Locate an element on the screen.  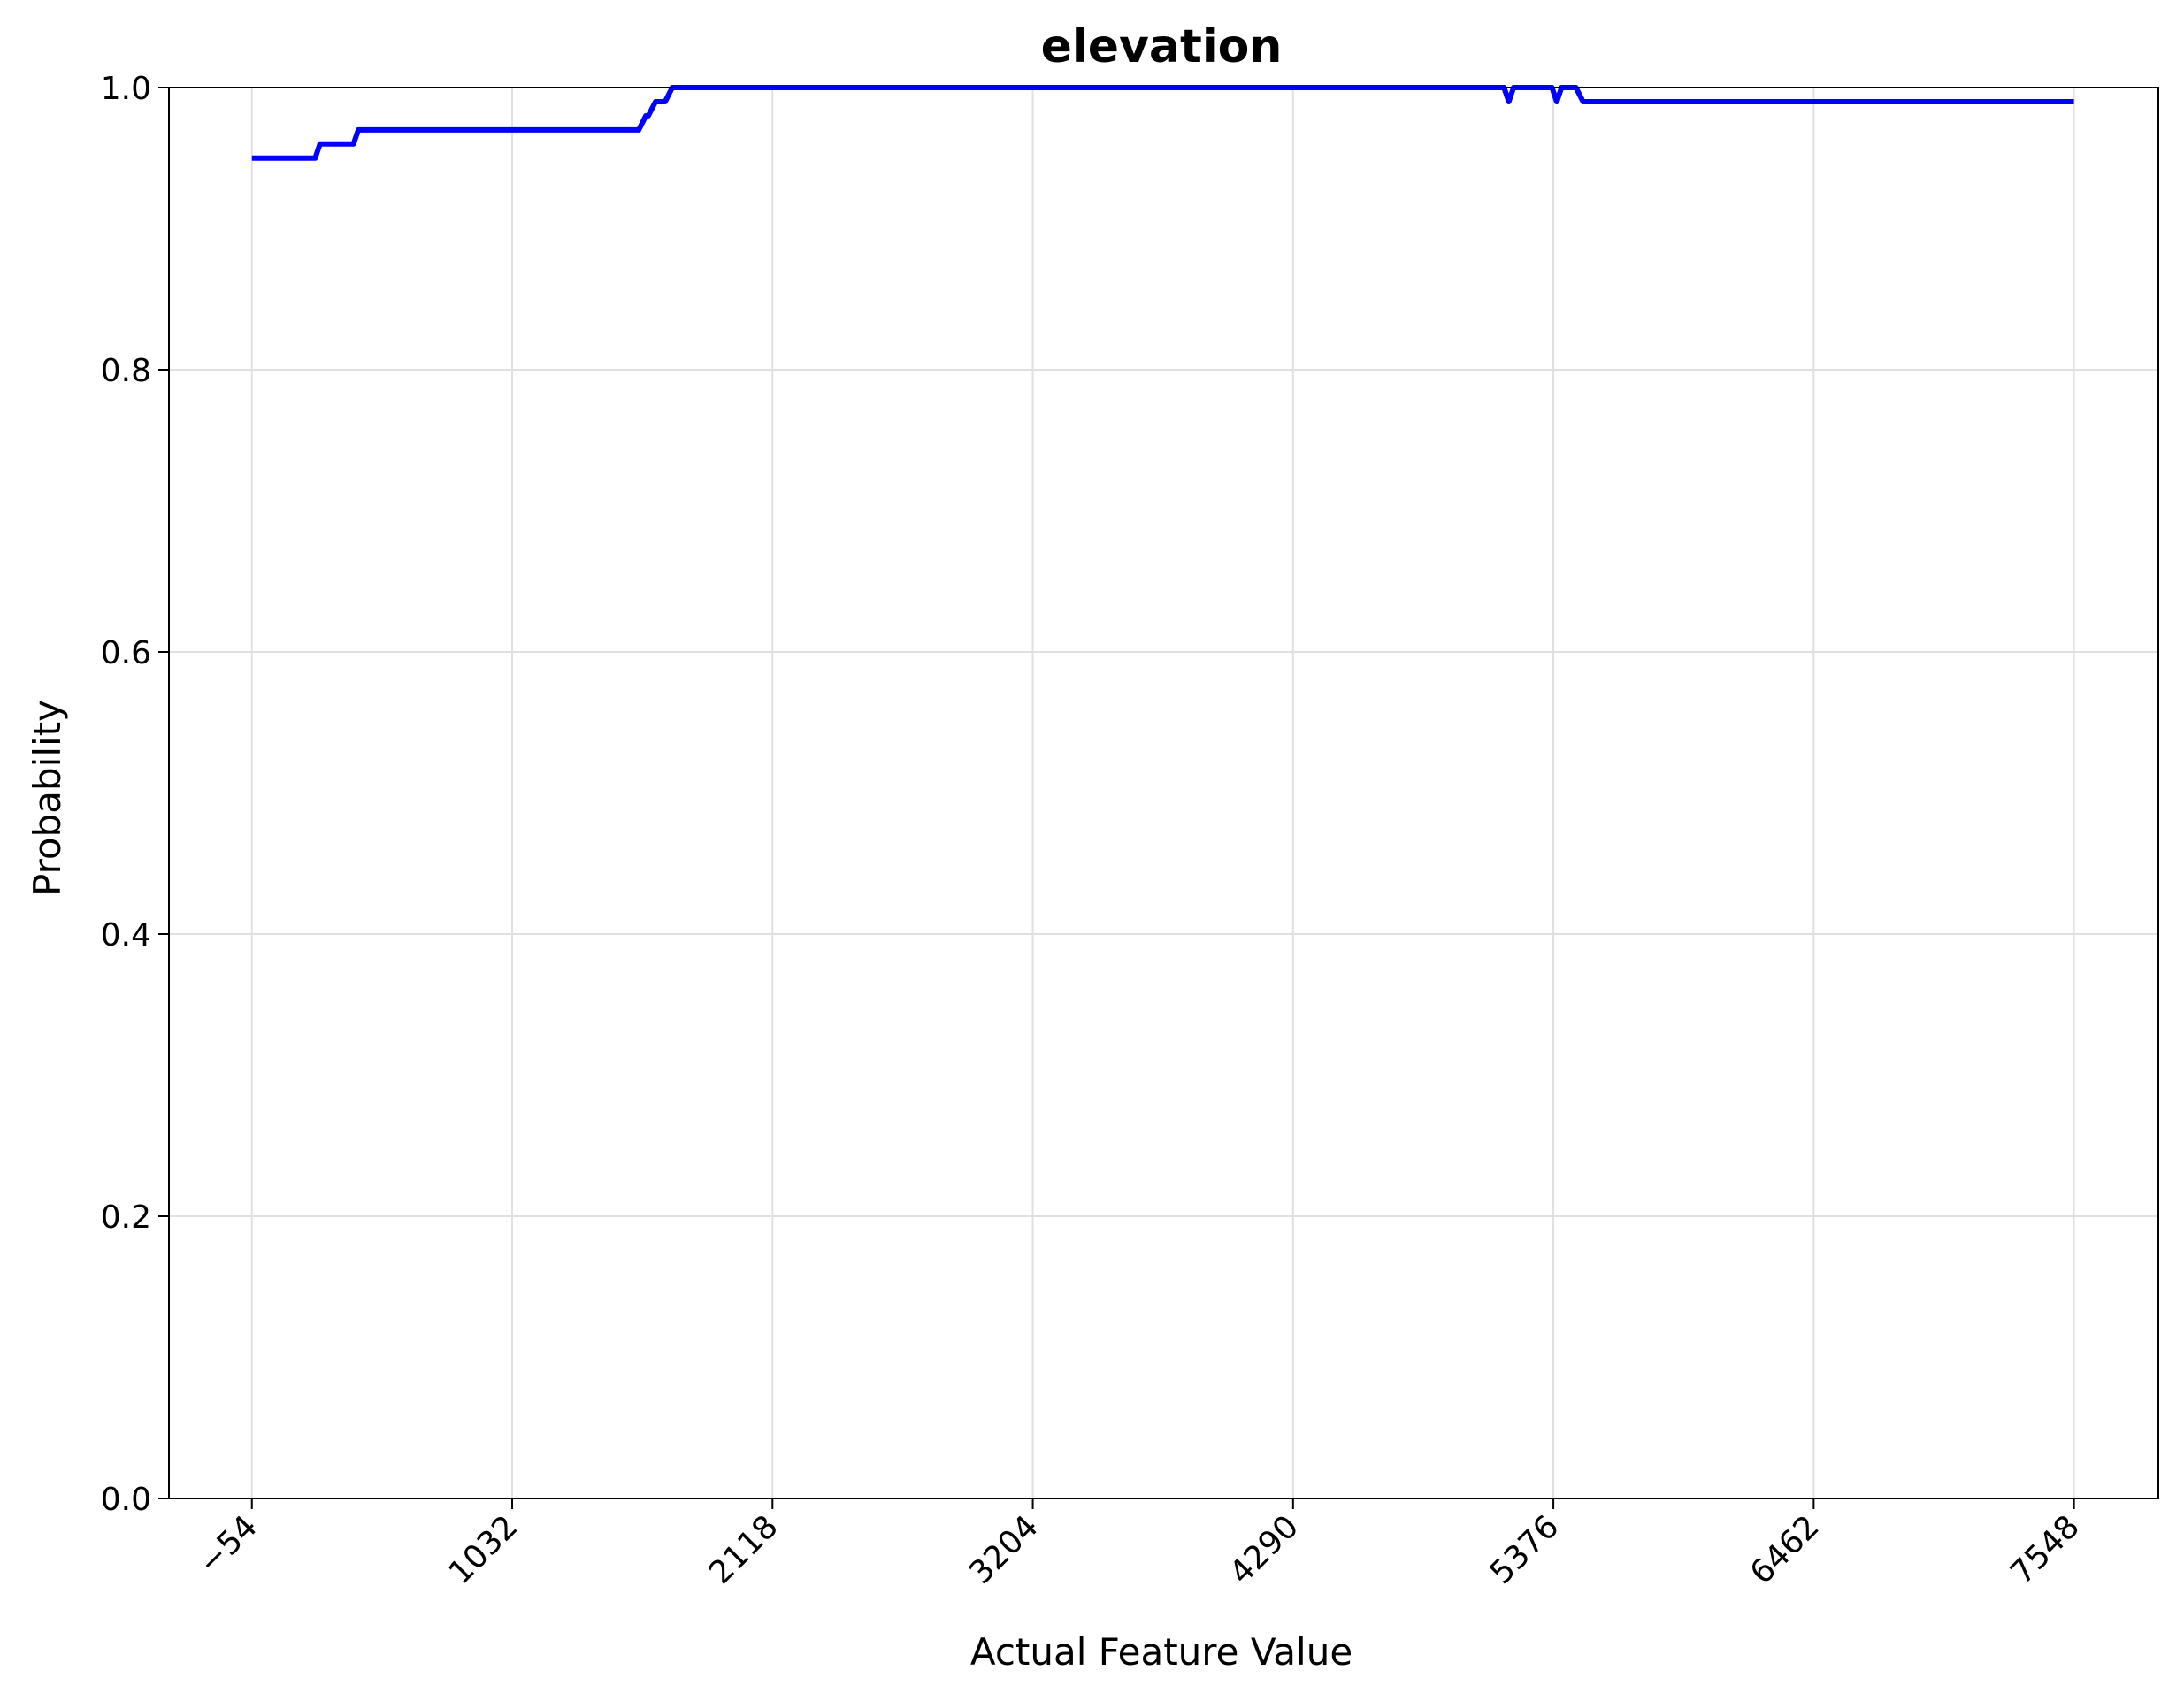
series-line is located at coordinates (1162, 123).